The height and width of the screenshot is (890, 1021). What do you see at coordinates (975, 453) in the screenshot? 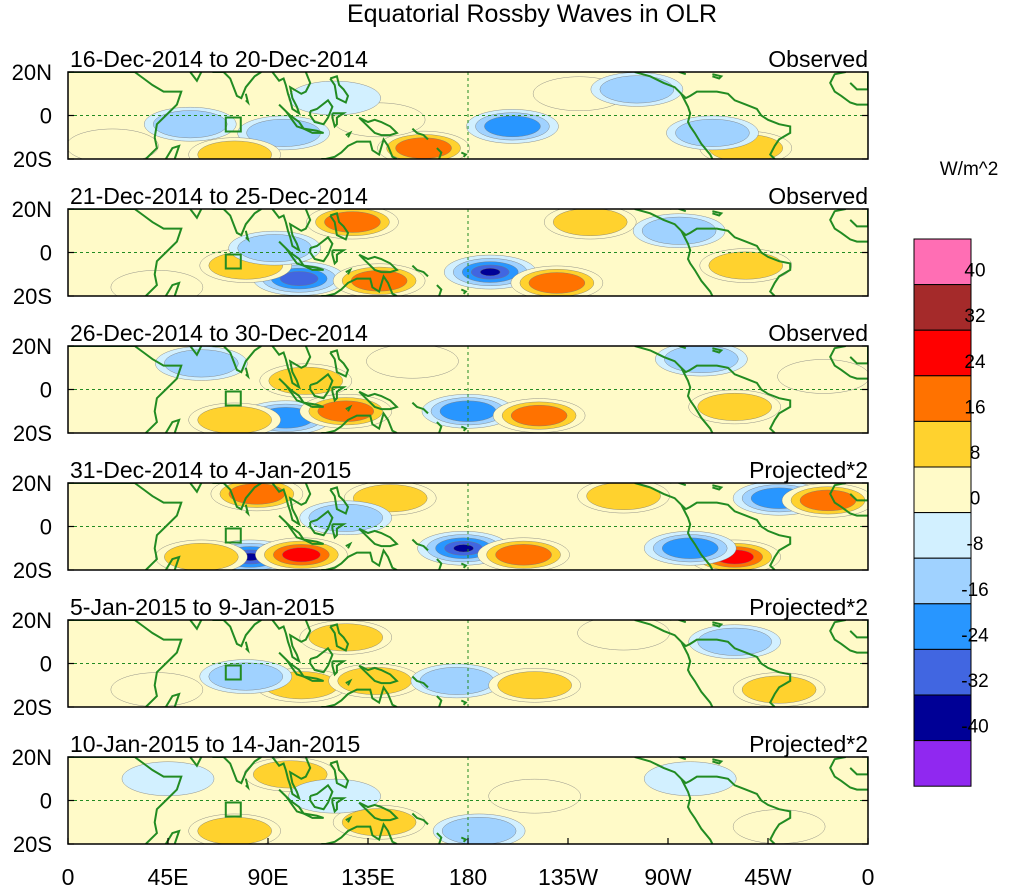
I see `colorbar-level-label: 8` at bounding box center [975, 453].